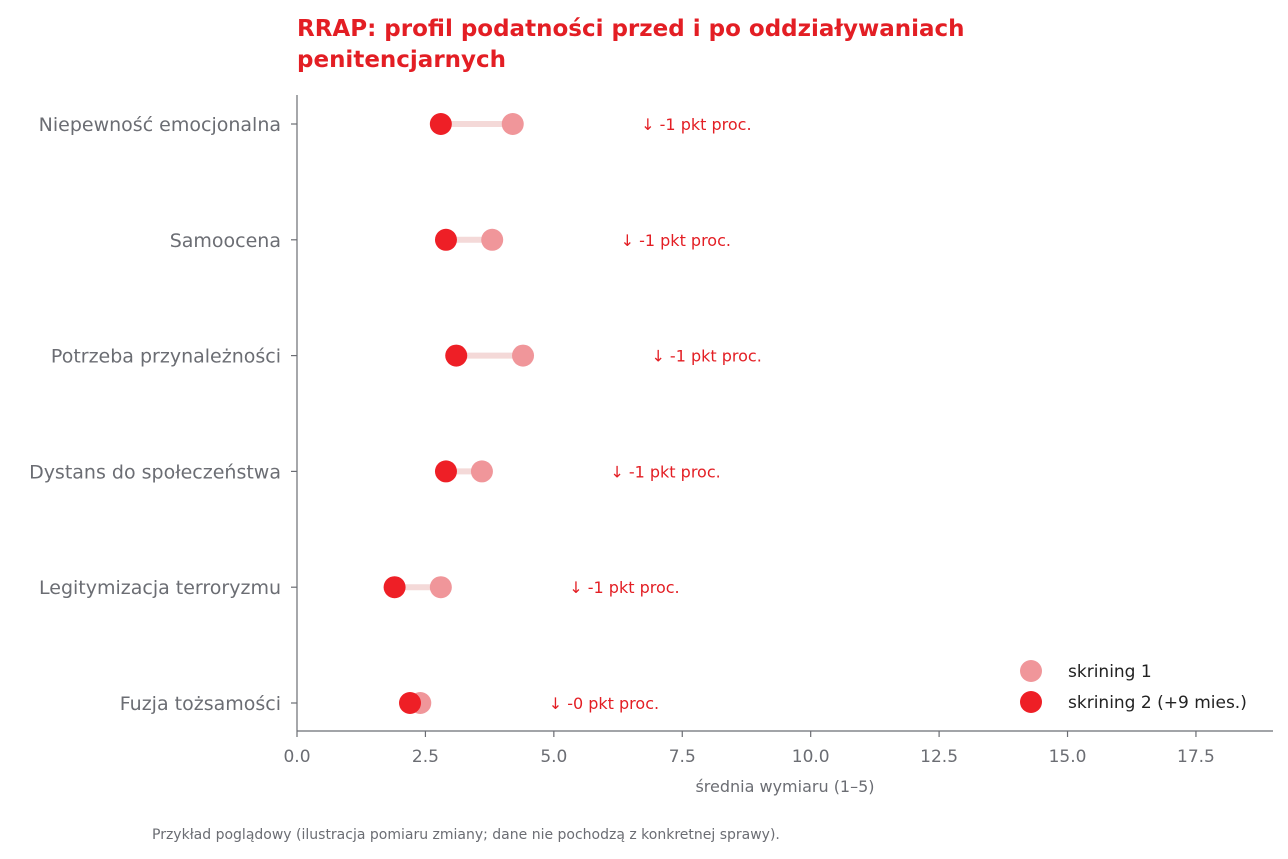 The image size is (1288, 859). What do you see at coordinates (200, 704) in the screenshot?
I see `category-label: Fuzja tożsamości` at bounding box center [200, 704].